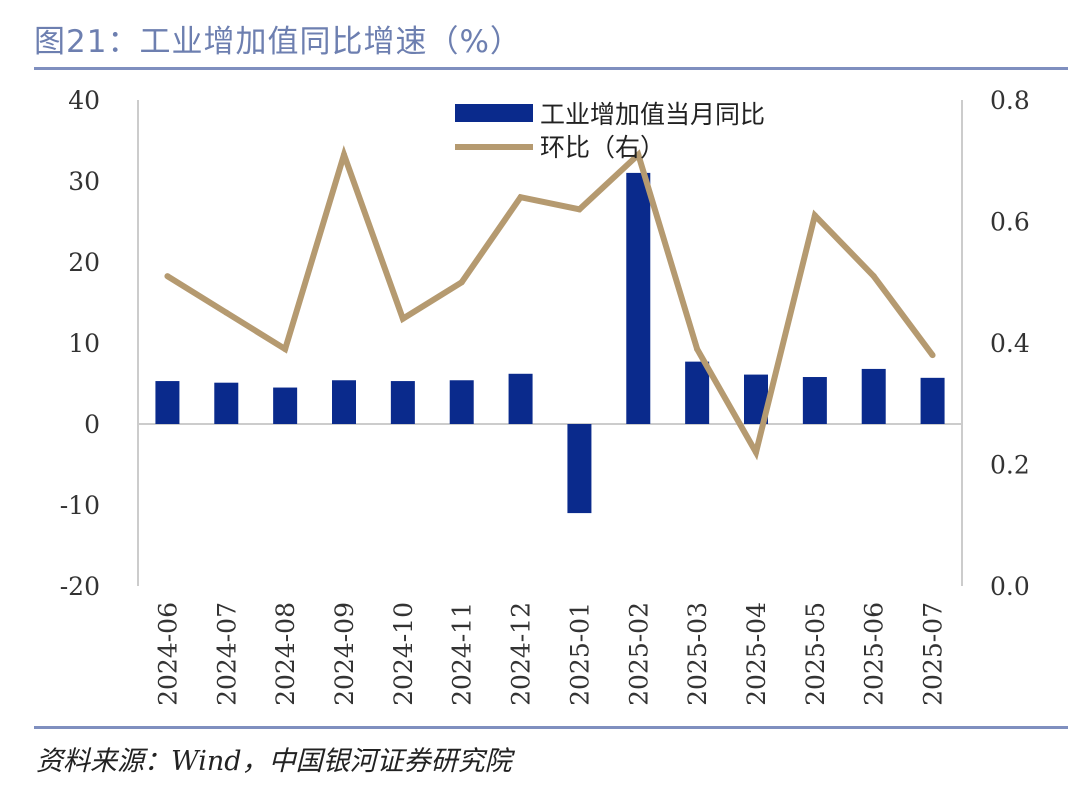  What do you see at coordinates (551, 68) in the screenshot?
I see `title-divider` at bounding box center [551, 68].